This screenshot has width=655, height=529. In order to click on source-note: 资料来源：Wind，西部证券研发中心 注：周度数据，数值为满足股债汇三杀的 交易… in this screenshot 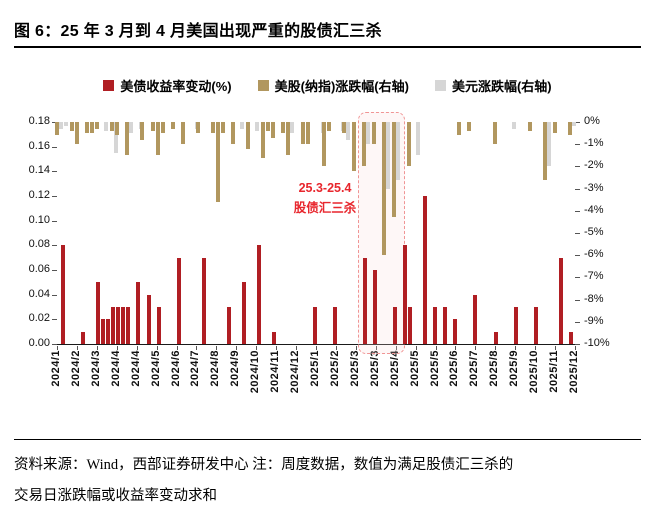, I will do `click(327, 481)`.